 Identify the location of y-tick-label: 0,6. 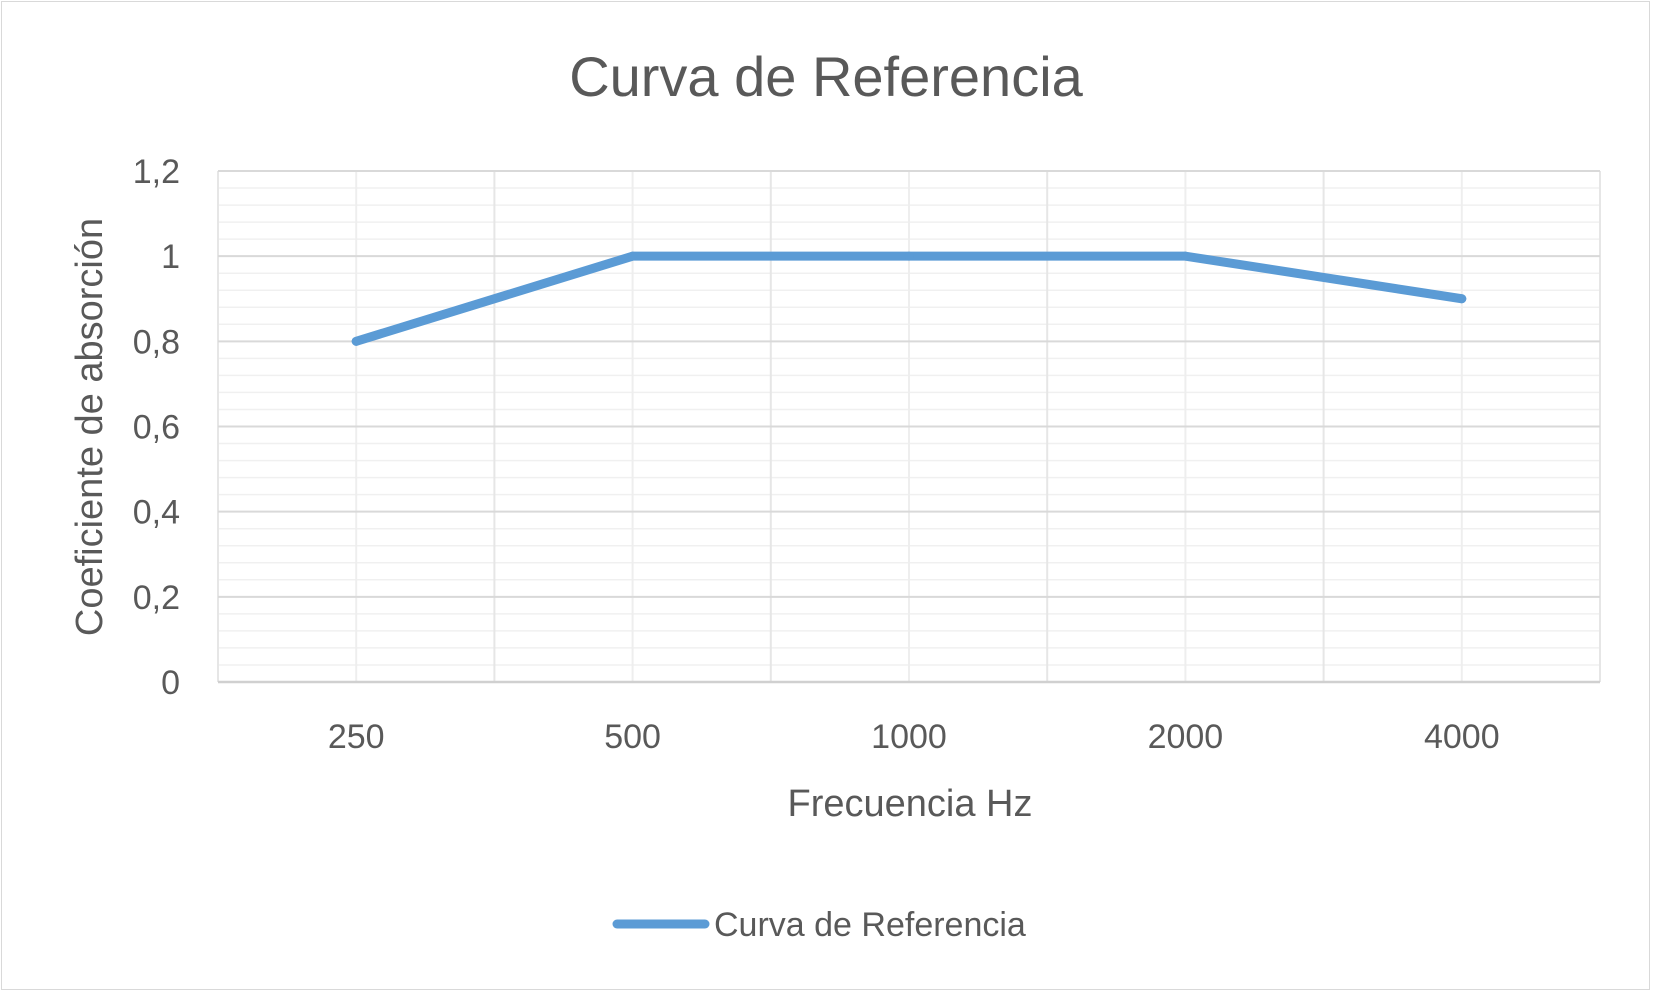
(156, 428).